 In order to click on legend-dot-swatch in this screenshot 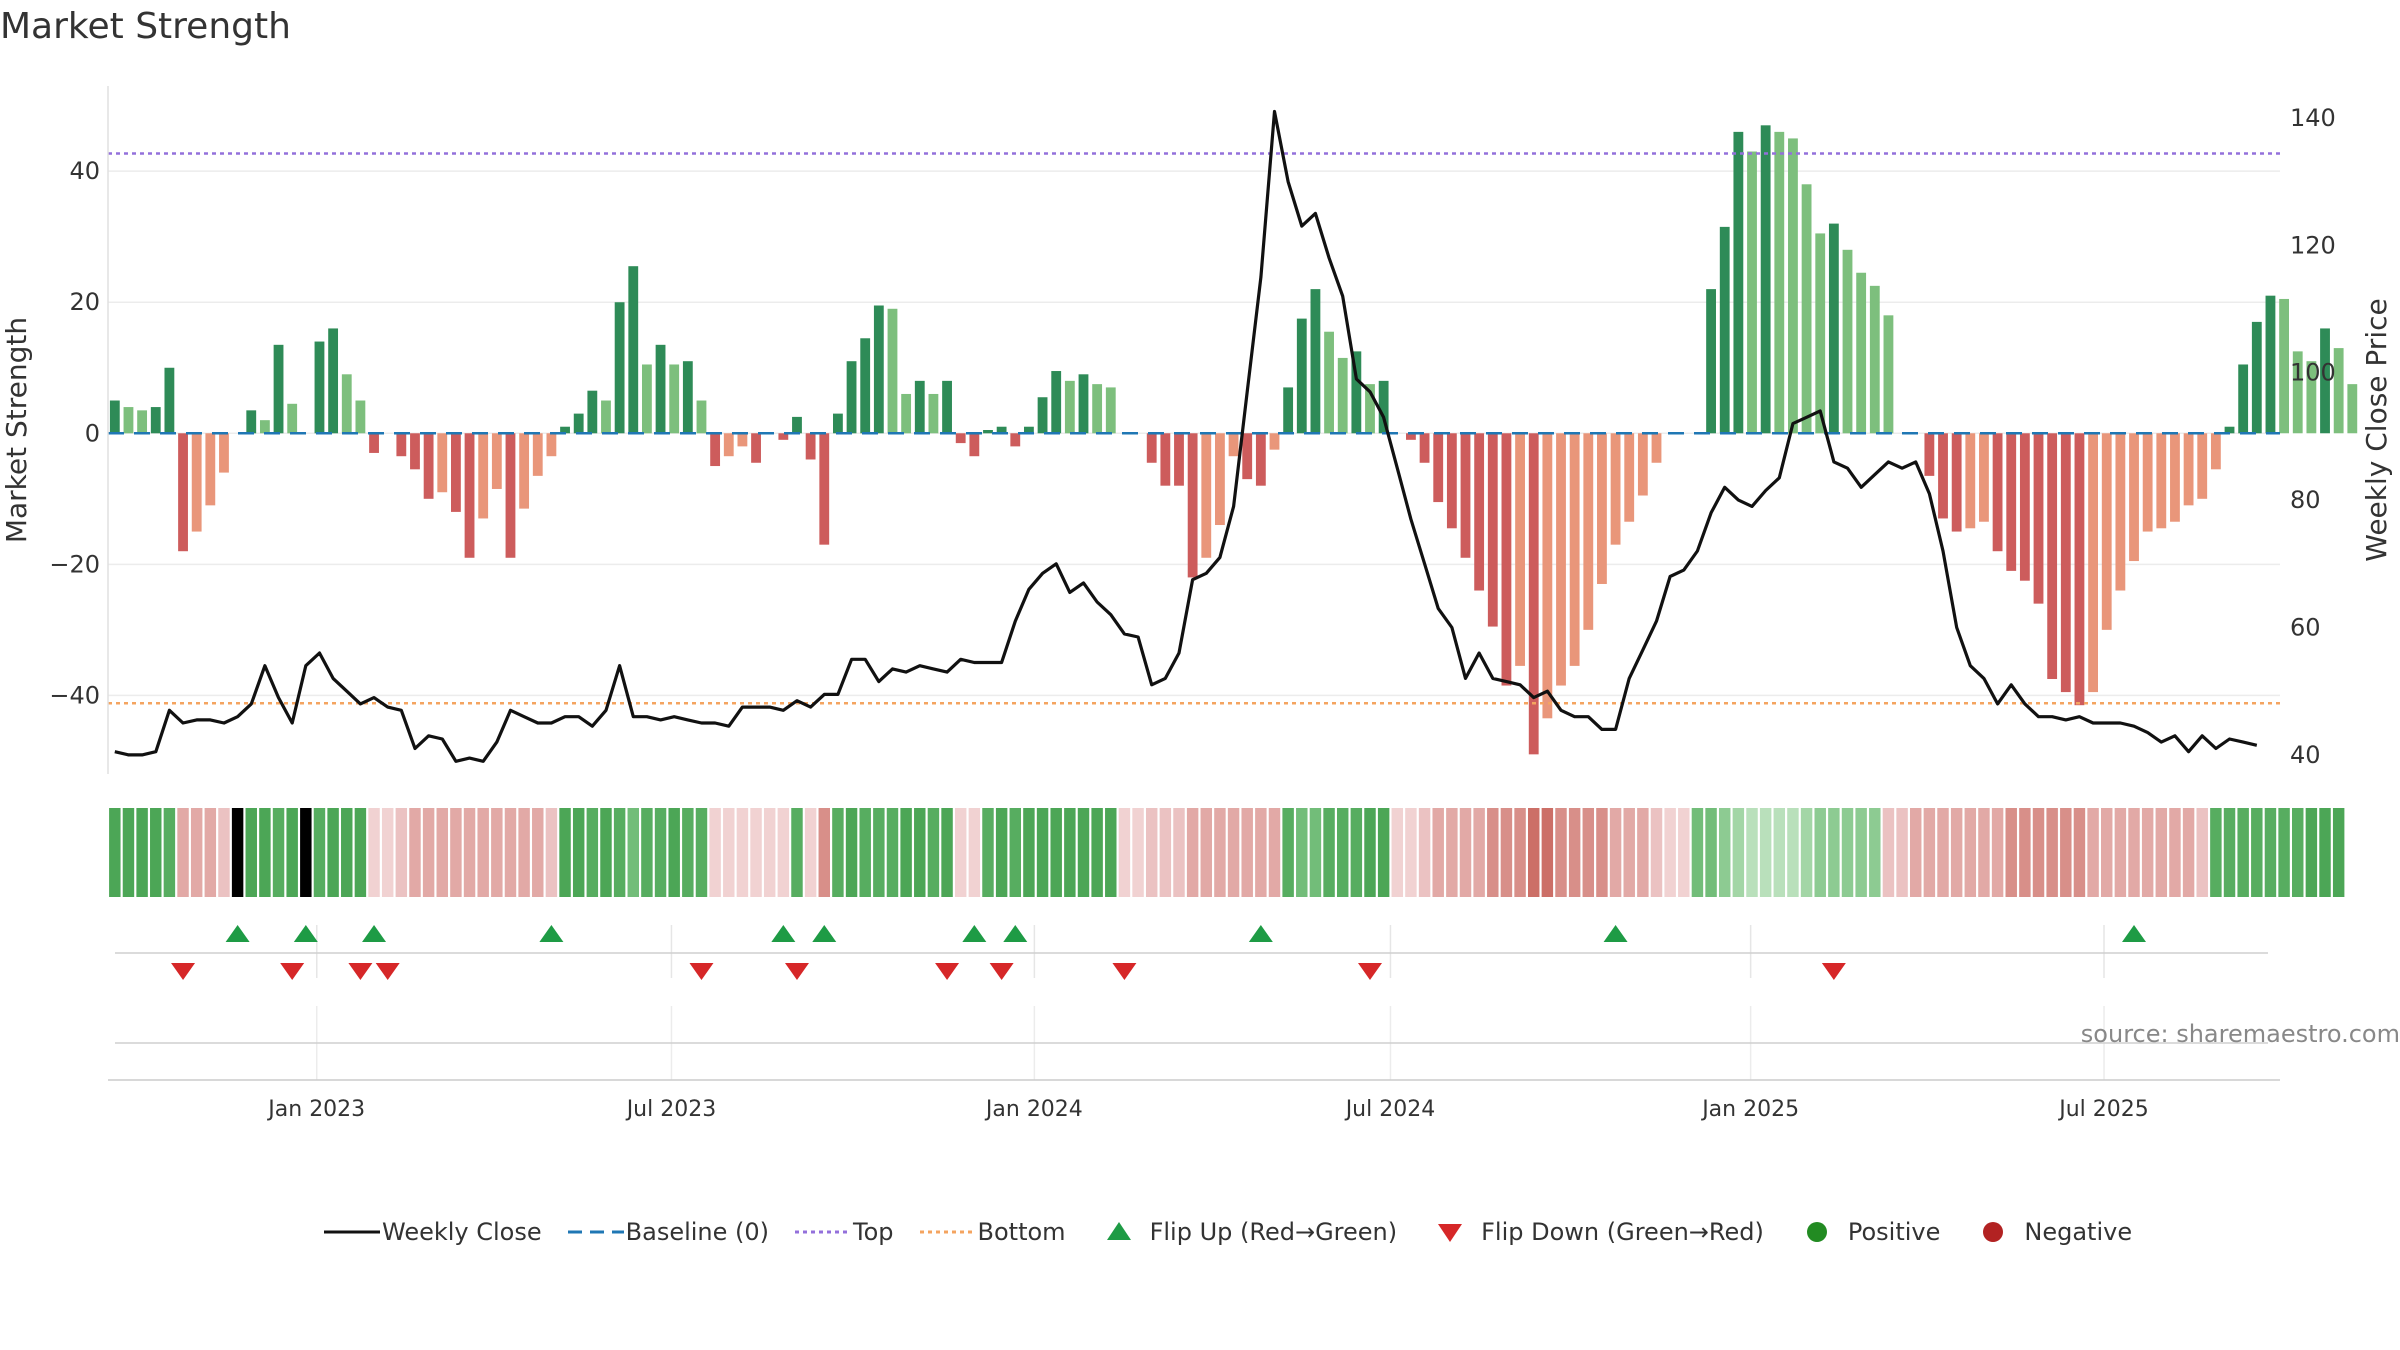, I will do `click(947, 1232)`.